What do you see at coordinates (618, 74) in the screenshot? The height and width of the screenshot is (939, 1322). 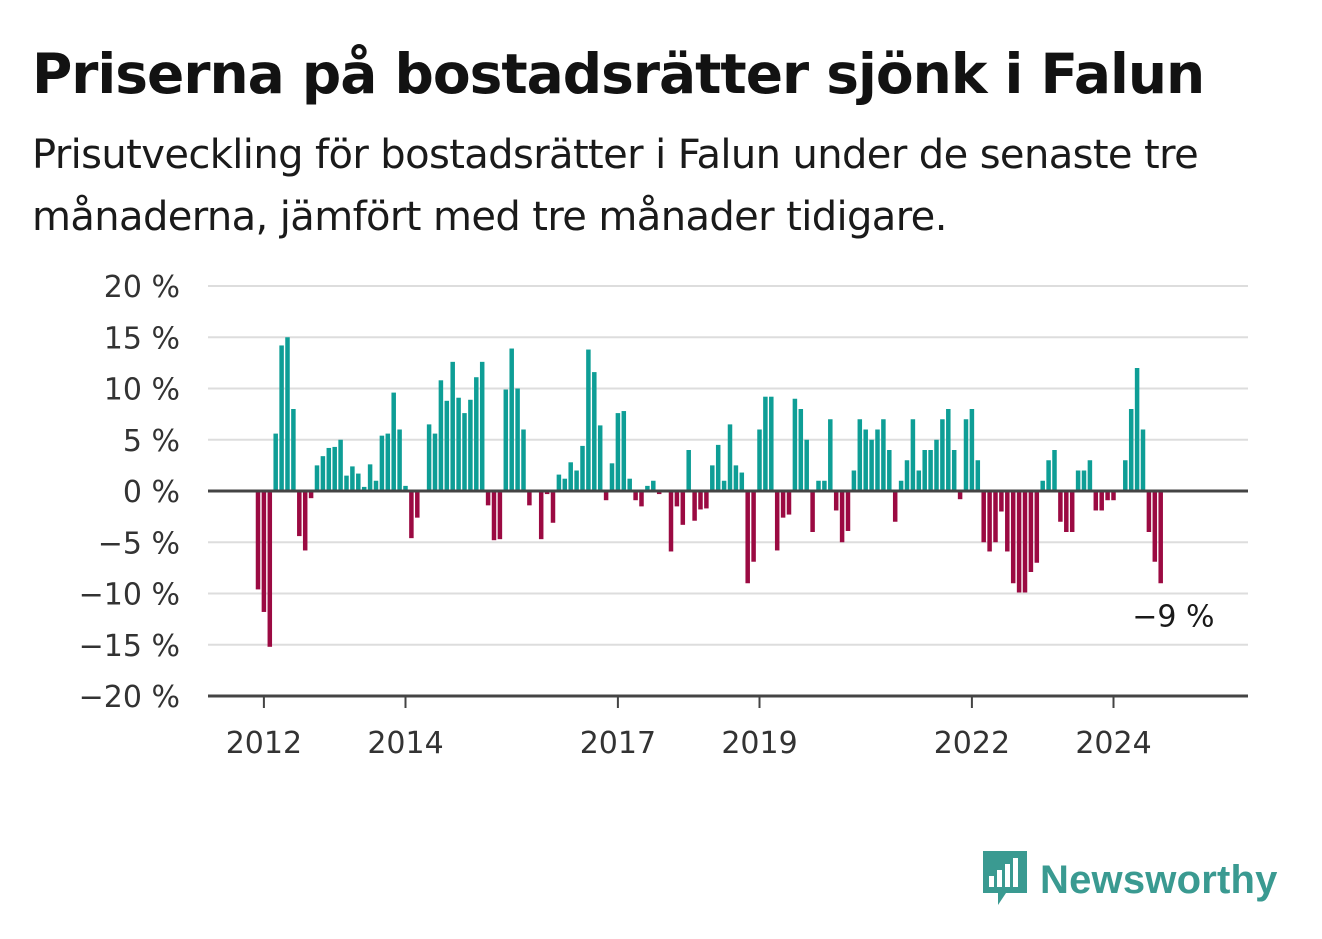 I see `chart-title: Priserna på bostadsrätter sjönk i Falun` at bounding box center [618, 74].